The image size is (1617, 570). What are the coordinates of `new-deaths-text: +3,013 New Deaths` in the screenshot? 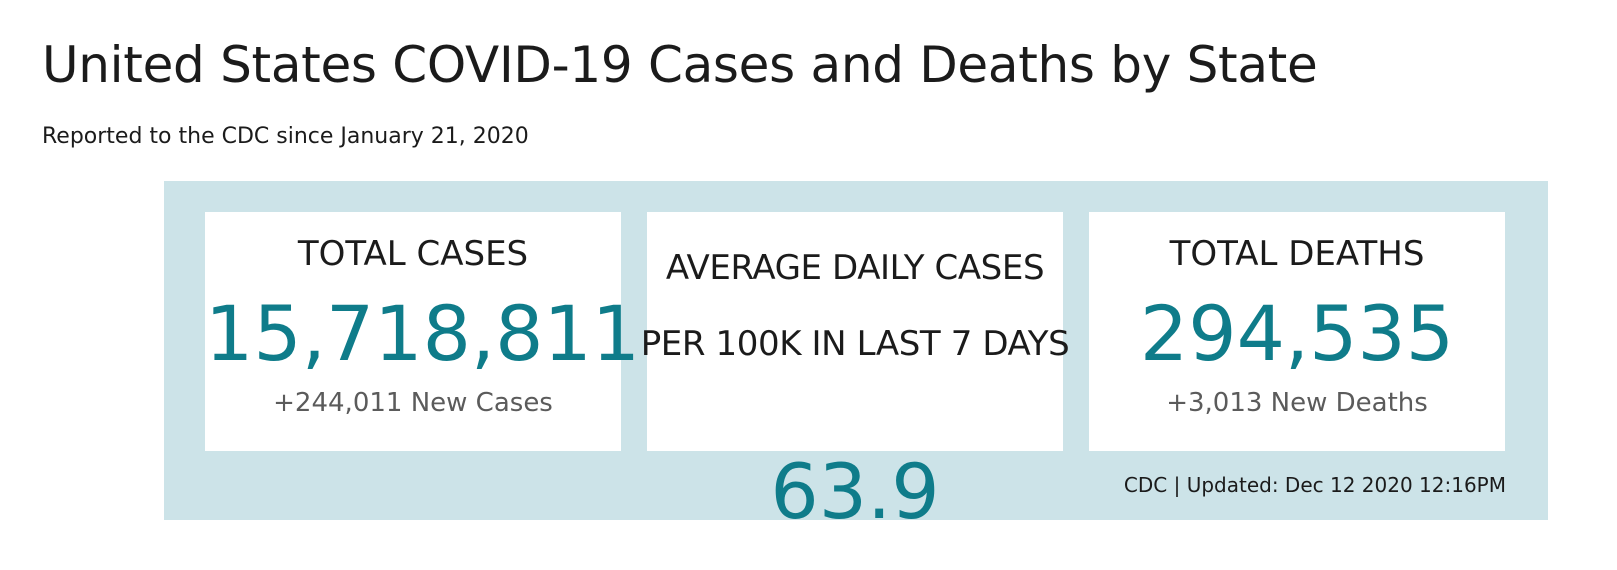 It's located at (1297, 403).